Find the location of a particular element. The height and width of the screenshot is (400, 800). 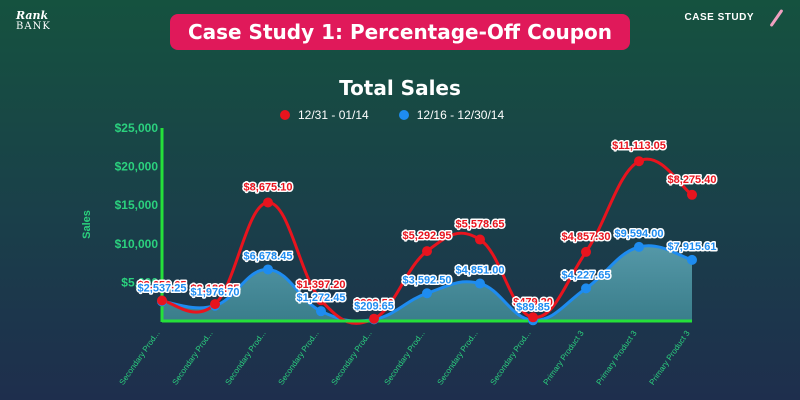

data-label-text: $4,227.65 is located at coordinates (586, 275).